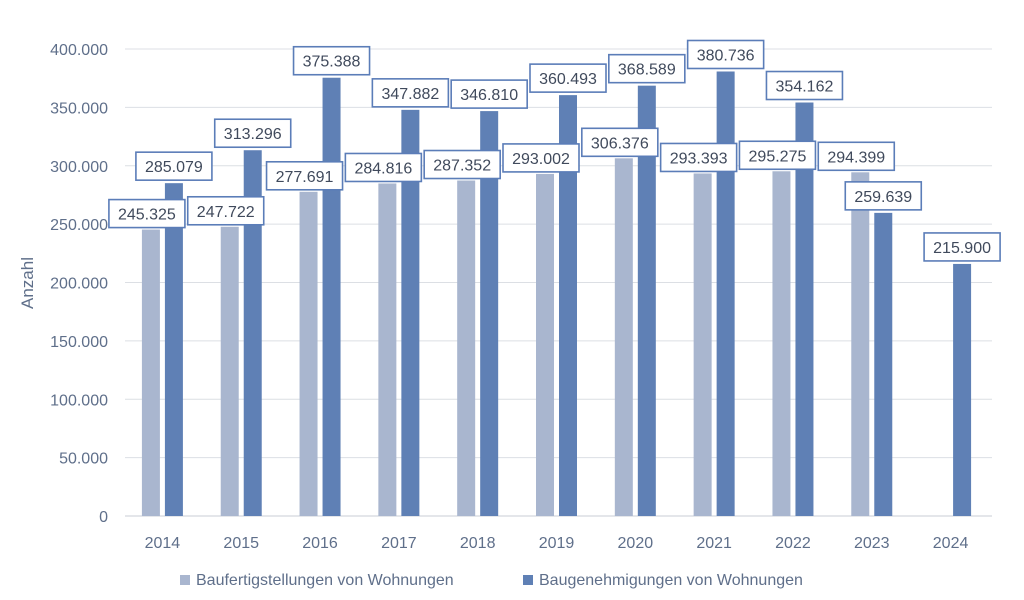 The width and height of the screenshot is (1024, 600). I want to click on y-tick-label: 350.000, so click(79, 108).